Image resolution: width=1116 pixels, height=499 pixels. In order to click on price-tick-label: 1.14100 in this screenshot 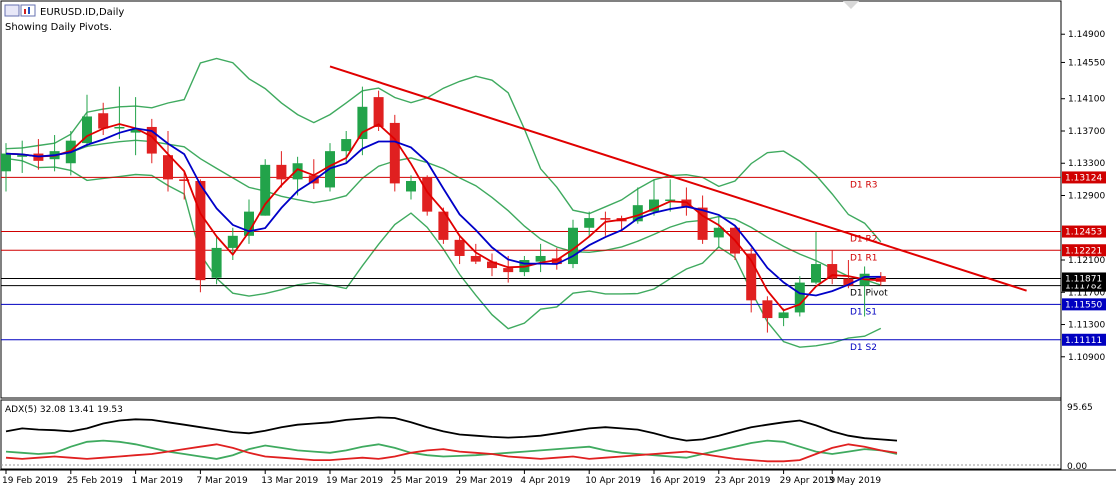, I will do `click(1086, 100)`.